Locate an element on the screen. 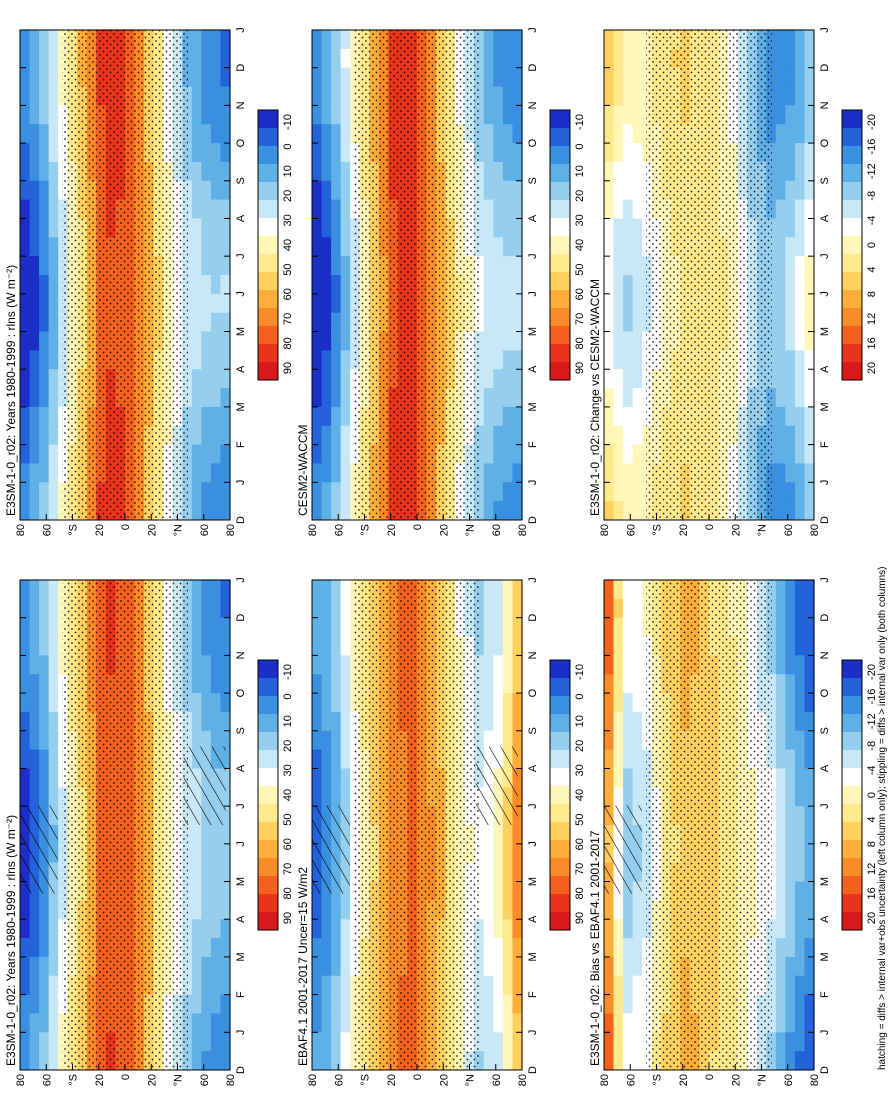  lat-tick-label: 60 is located at coordinates (47, 530).